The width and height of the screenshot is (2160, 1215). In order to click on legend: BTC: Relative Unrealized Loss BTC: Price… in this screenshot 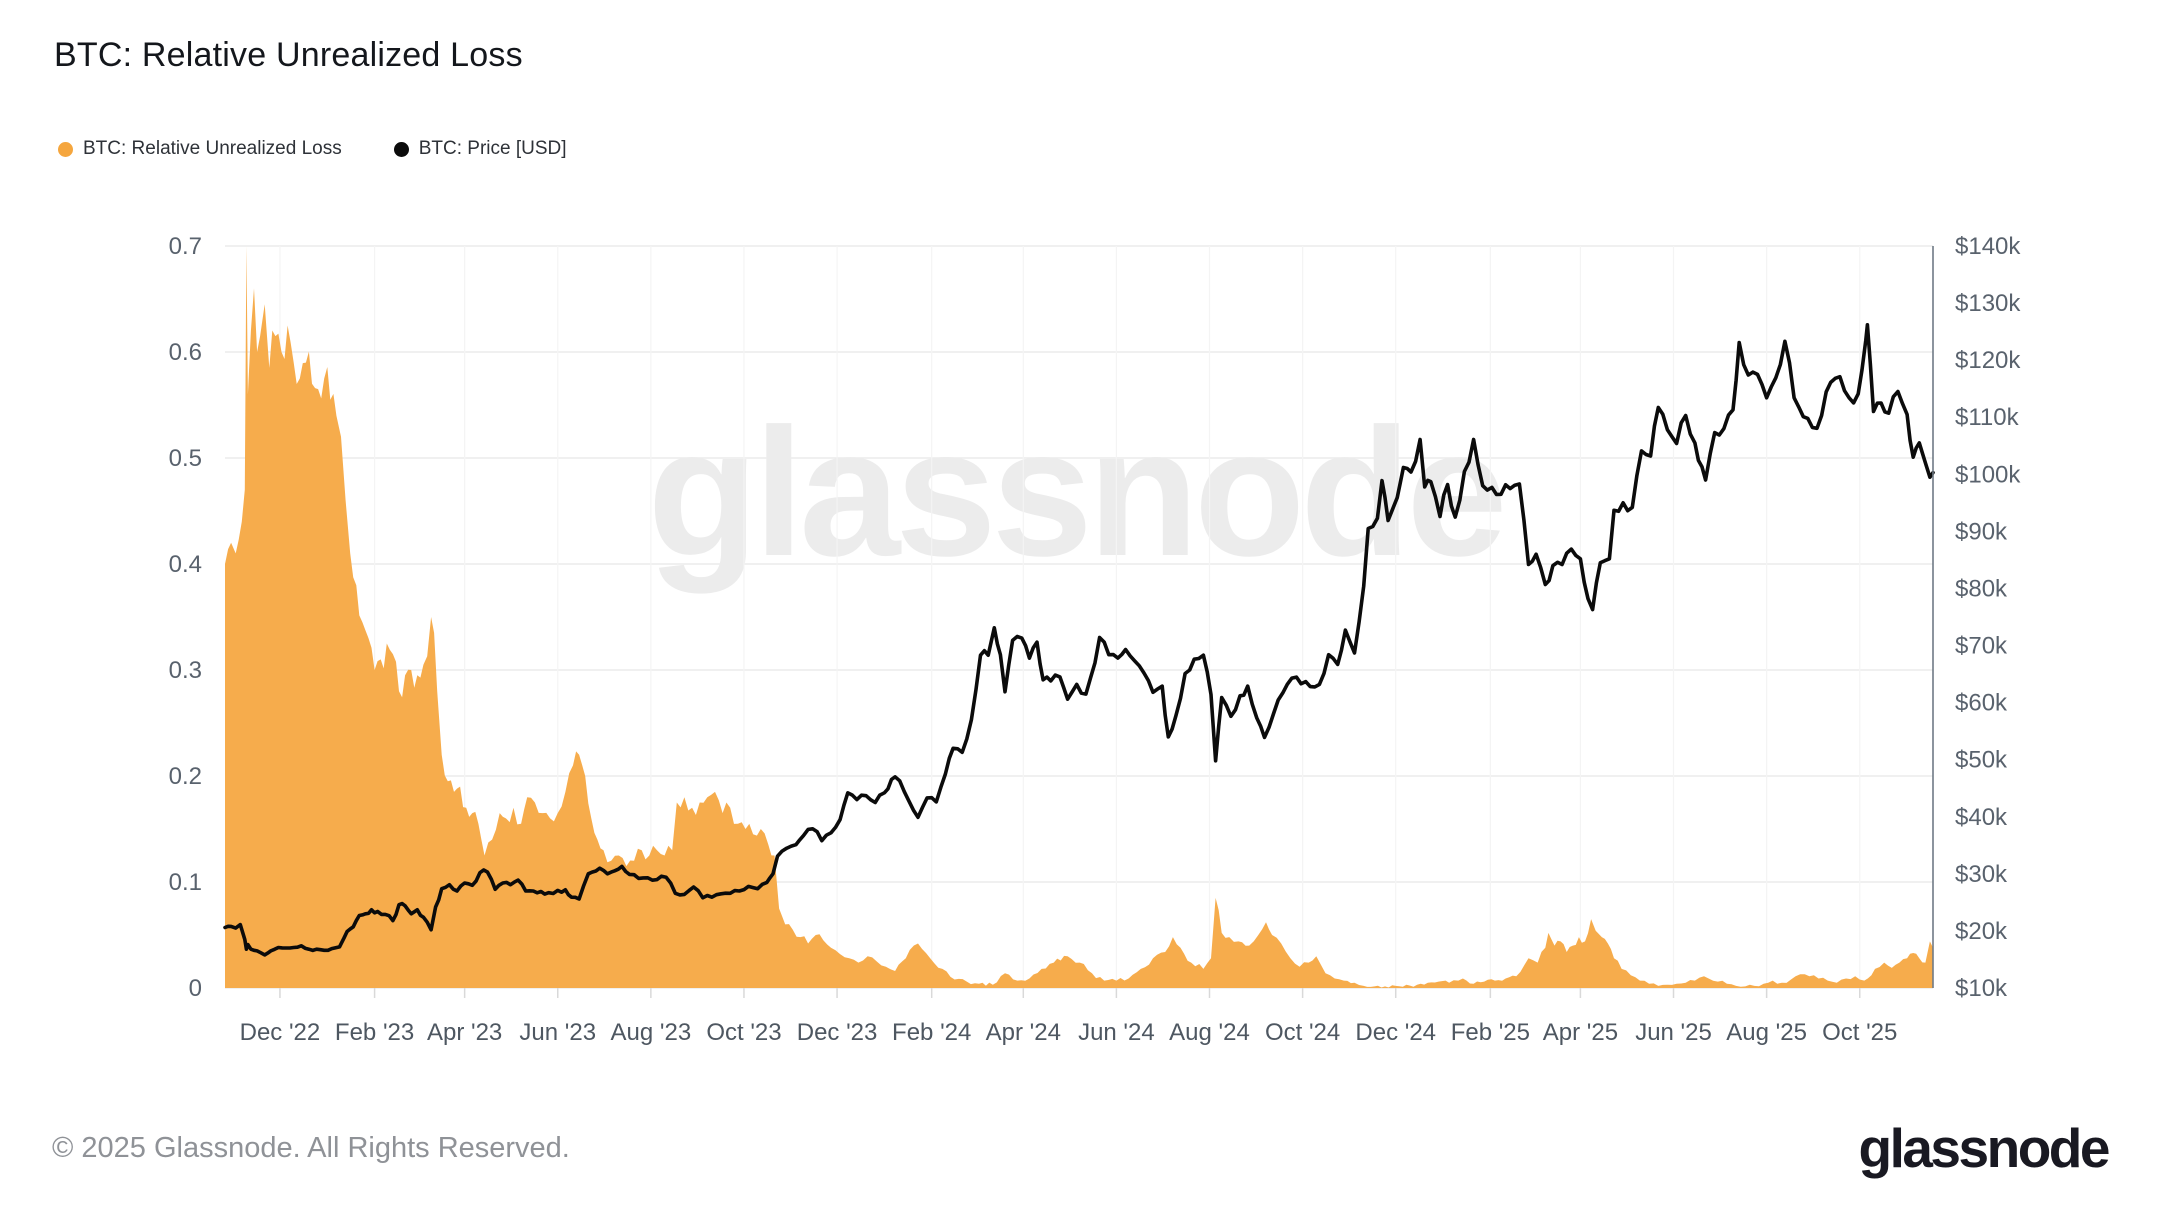, I will do `click(312, 149)`.